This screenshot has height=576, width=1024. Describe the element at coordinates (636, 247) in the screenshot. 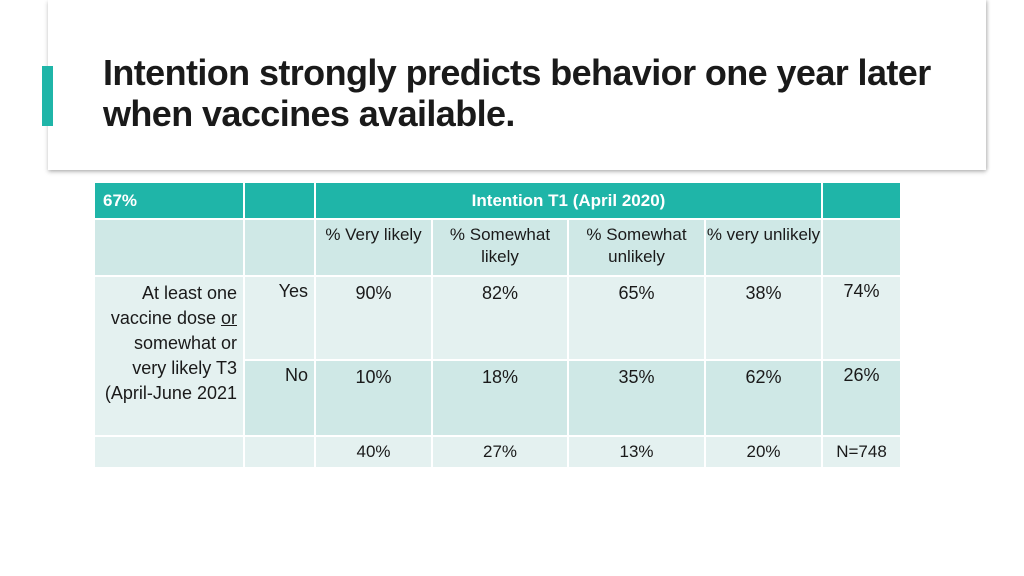

I see `col-header-somewhat-unlikely: % Somewhat unlikely` at that location.